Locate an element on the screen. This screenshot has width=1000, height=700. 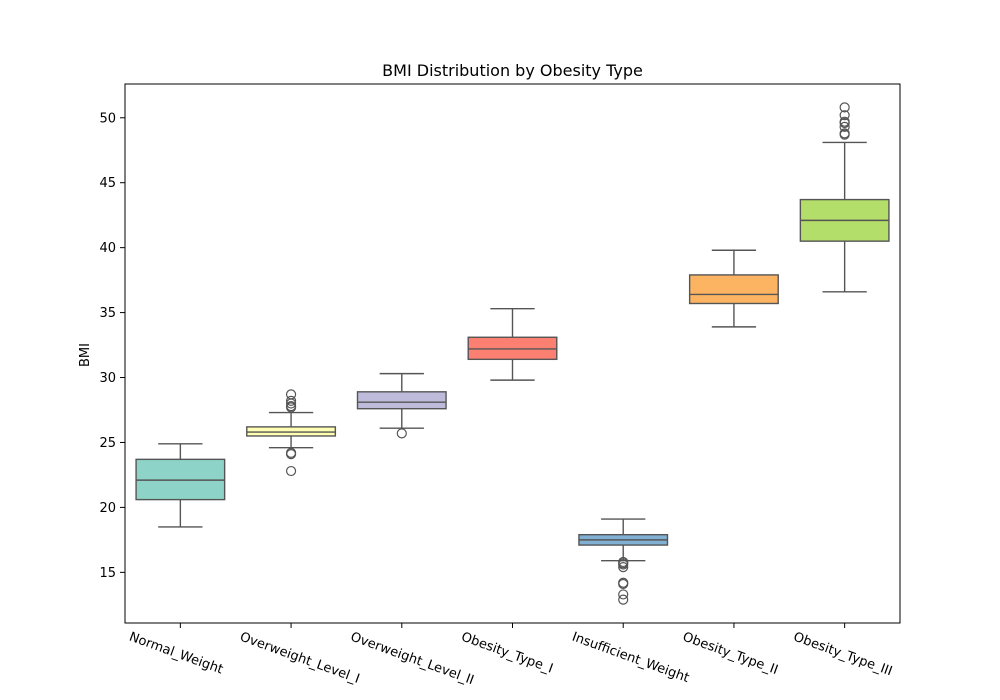
x-tick-label: Normal_Weight is located at coordinates (176, 654).